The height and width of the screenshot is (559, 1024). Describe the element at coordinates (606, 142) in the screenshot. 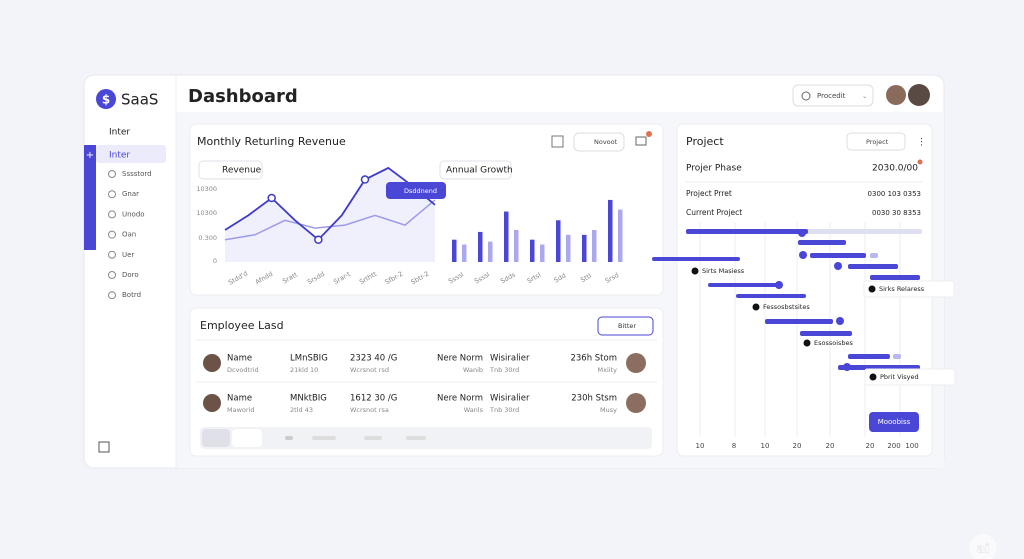

I see `card-button-label: Novoot` at that location.